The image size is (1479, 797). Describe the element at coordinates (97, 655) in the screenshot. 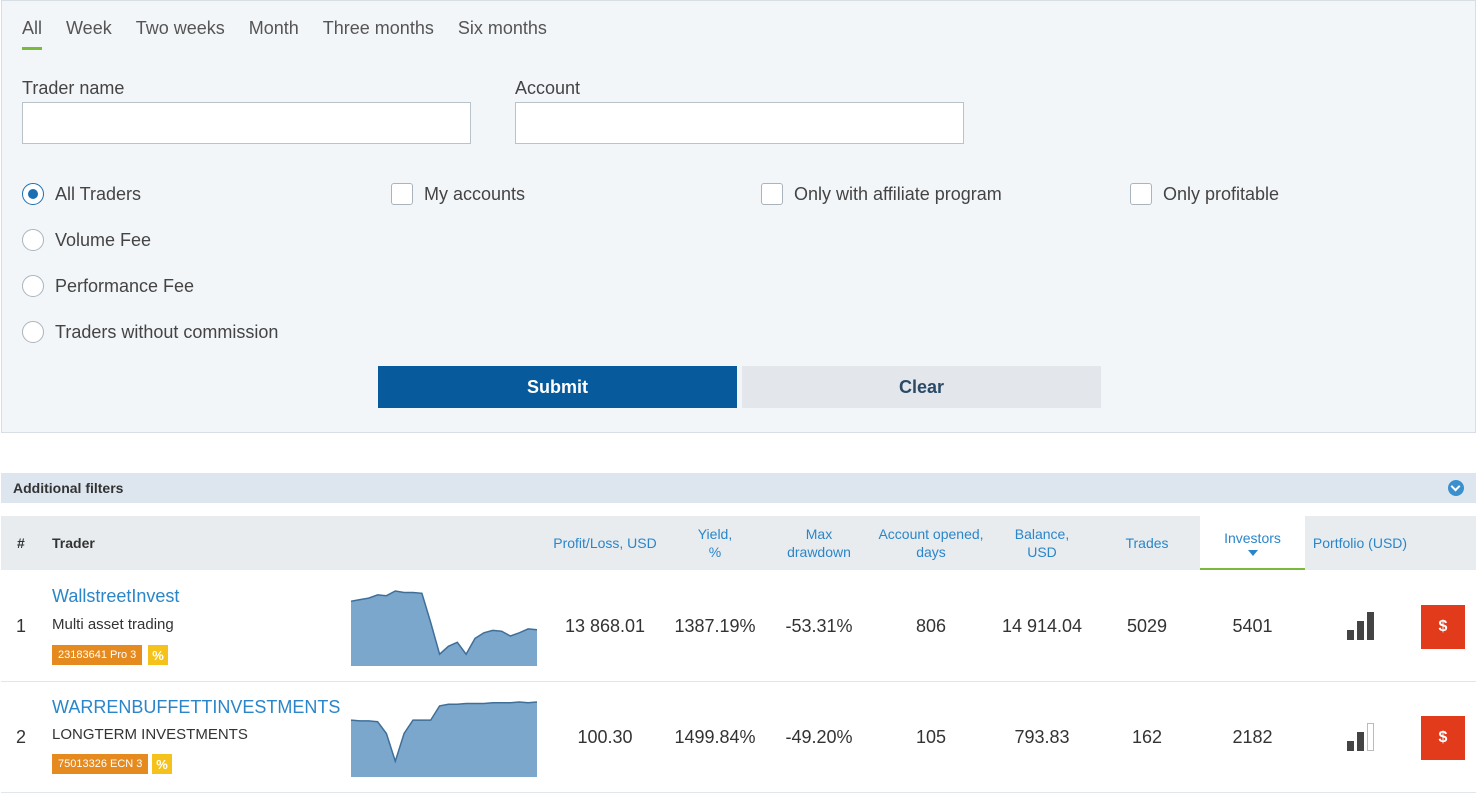

I see `account-badge: 23183641 Pro 3` at that location.